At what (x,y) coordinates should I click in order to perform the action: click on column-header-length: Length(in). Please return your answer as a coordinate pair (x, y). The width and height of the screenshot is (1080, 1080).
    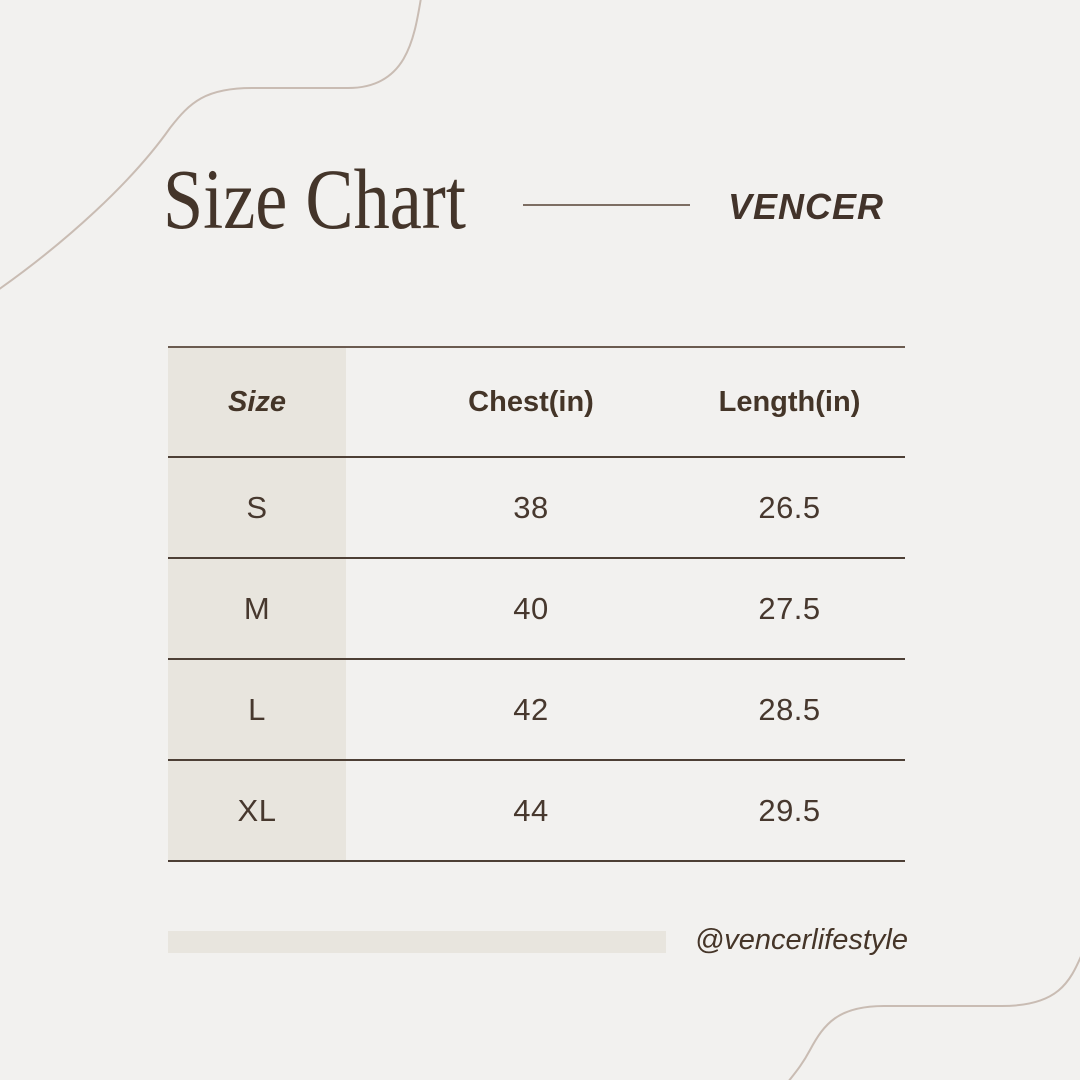
    Looking at the image, I should click on (810, 403).